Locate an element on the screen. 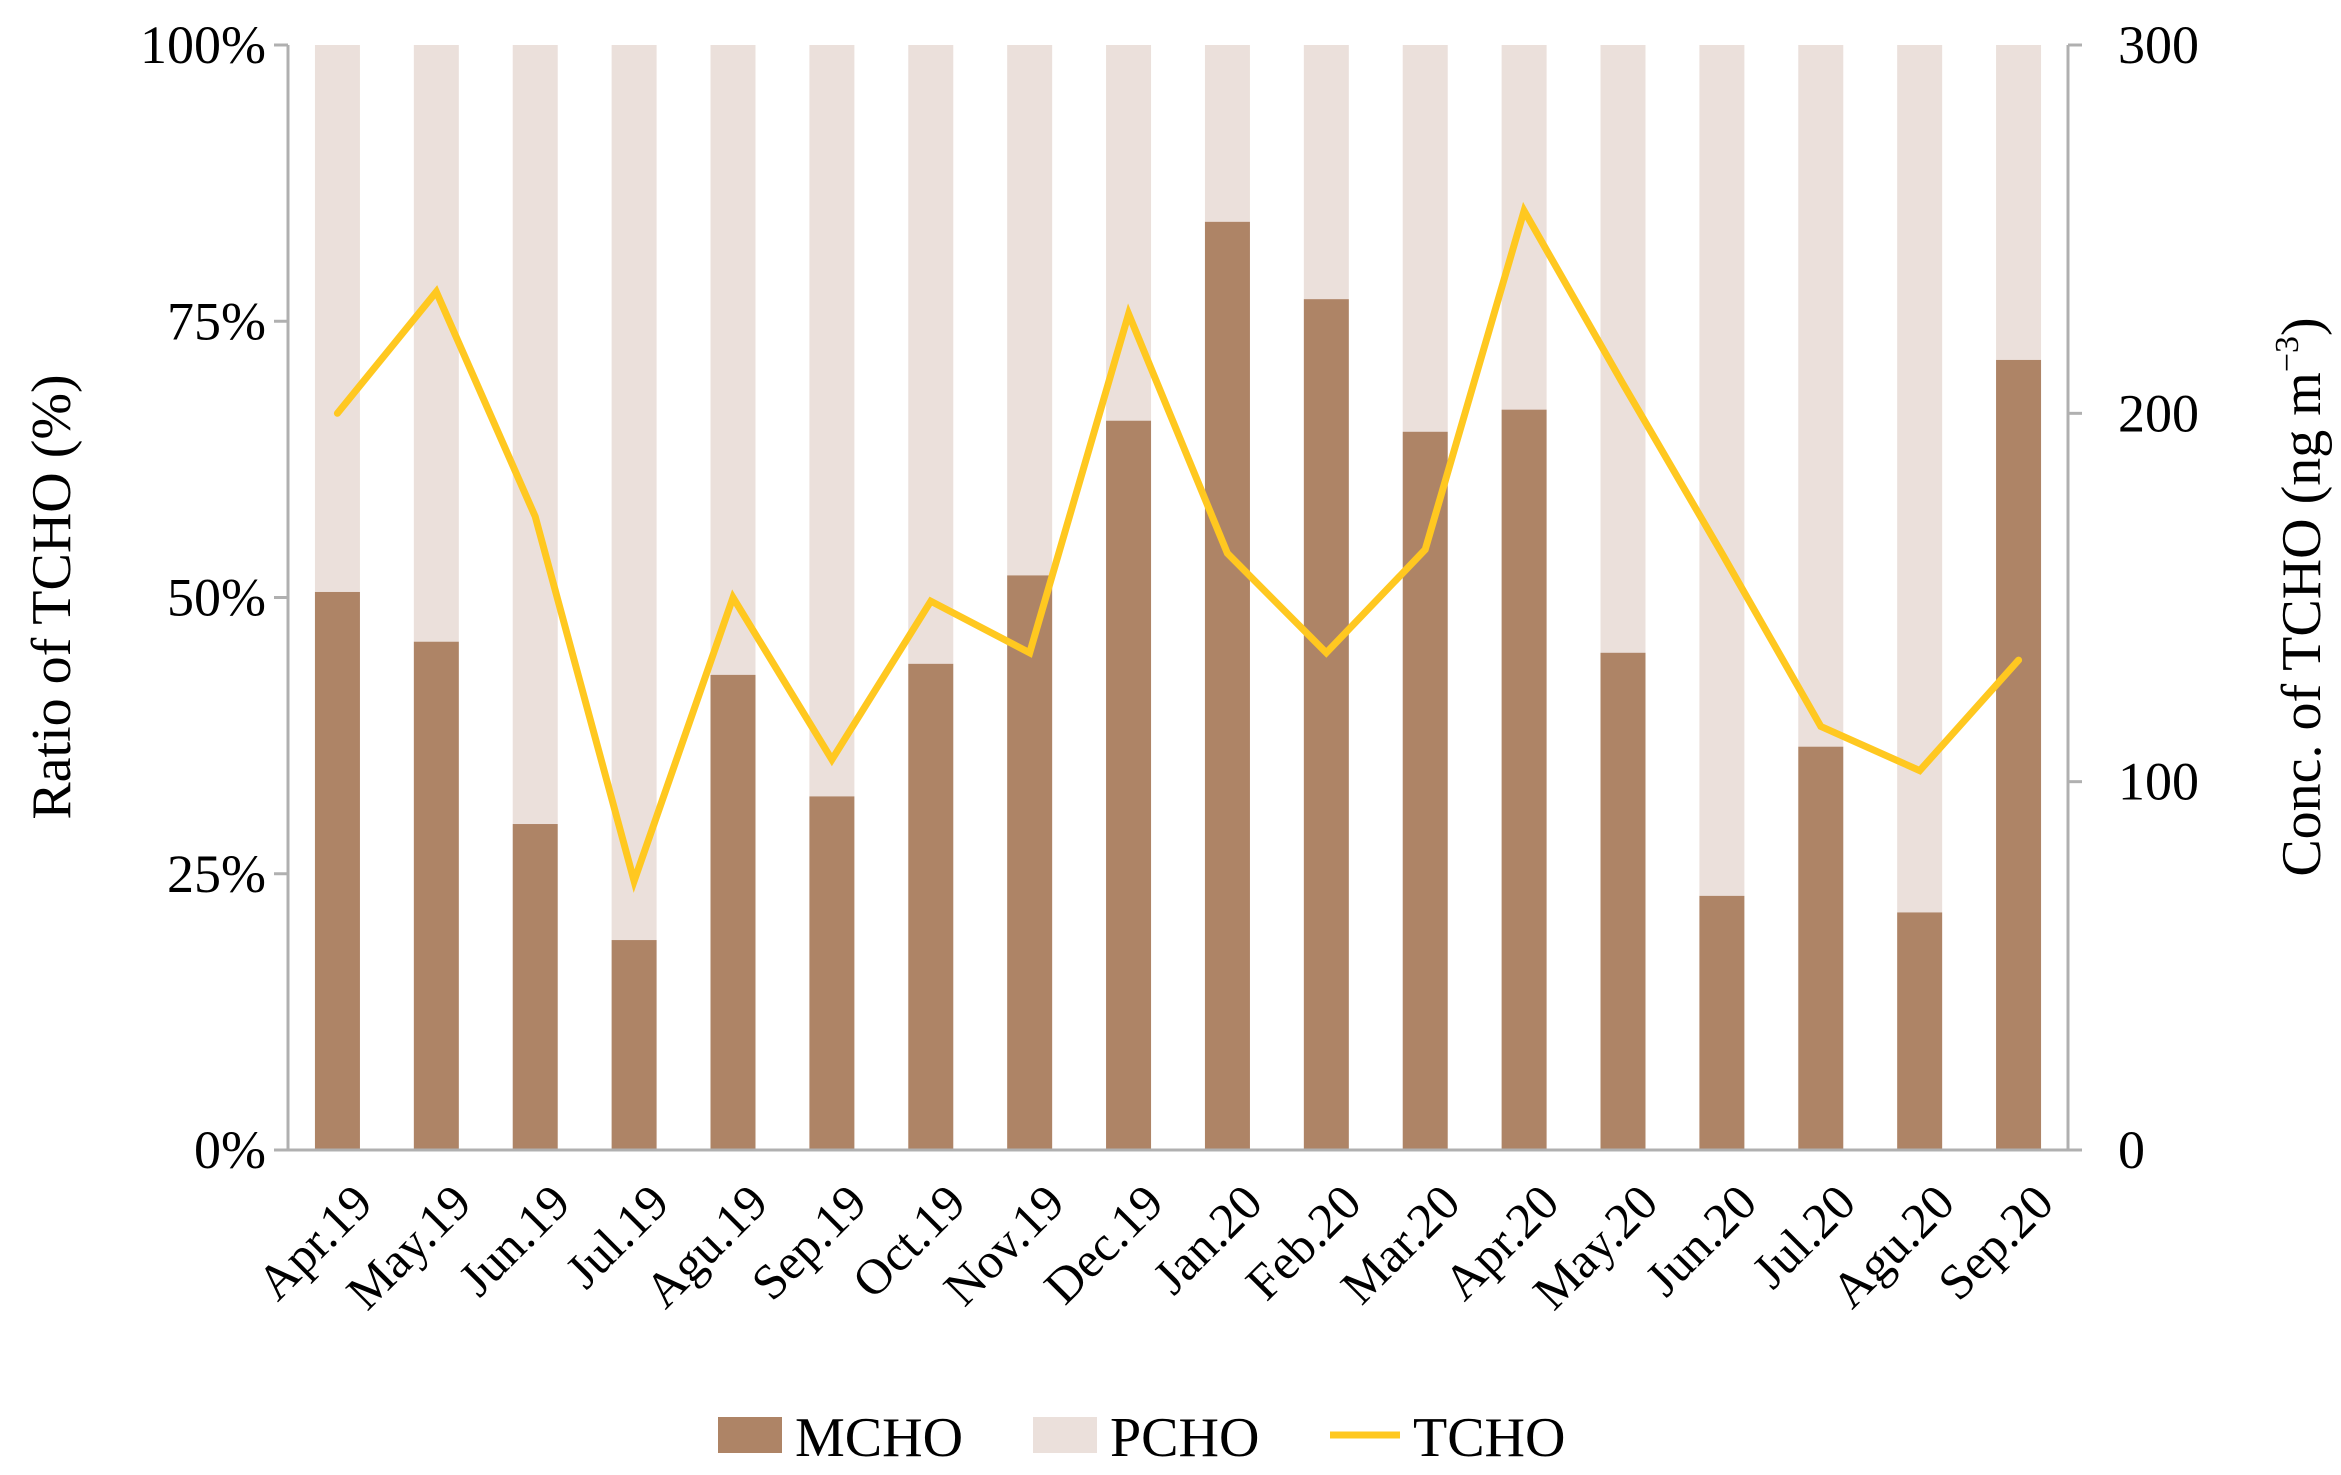  legend: MCHO PCHO TCHO is located at coordinates (1141, 1438).